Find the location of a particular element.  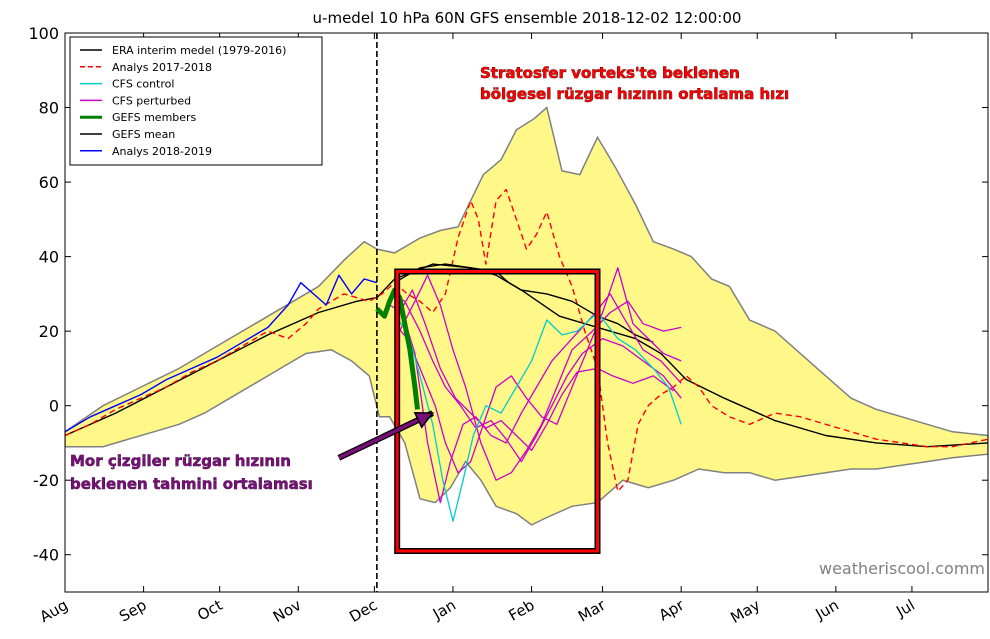

legend-entry: GEFS members is located at coordinates (154, 117).